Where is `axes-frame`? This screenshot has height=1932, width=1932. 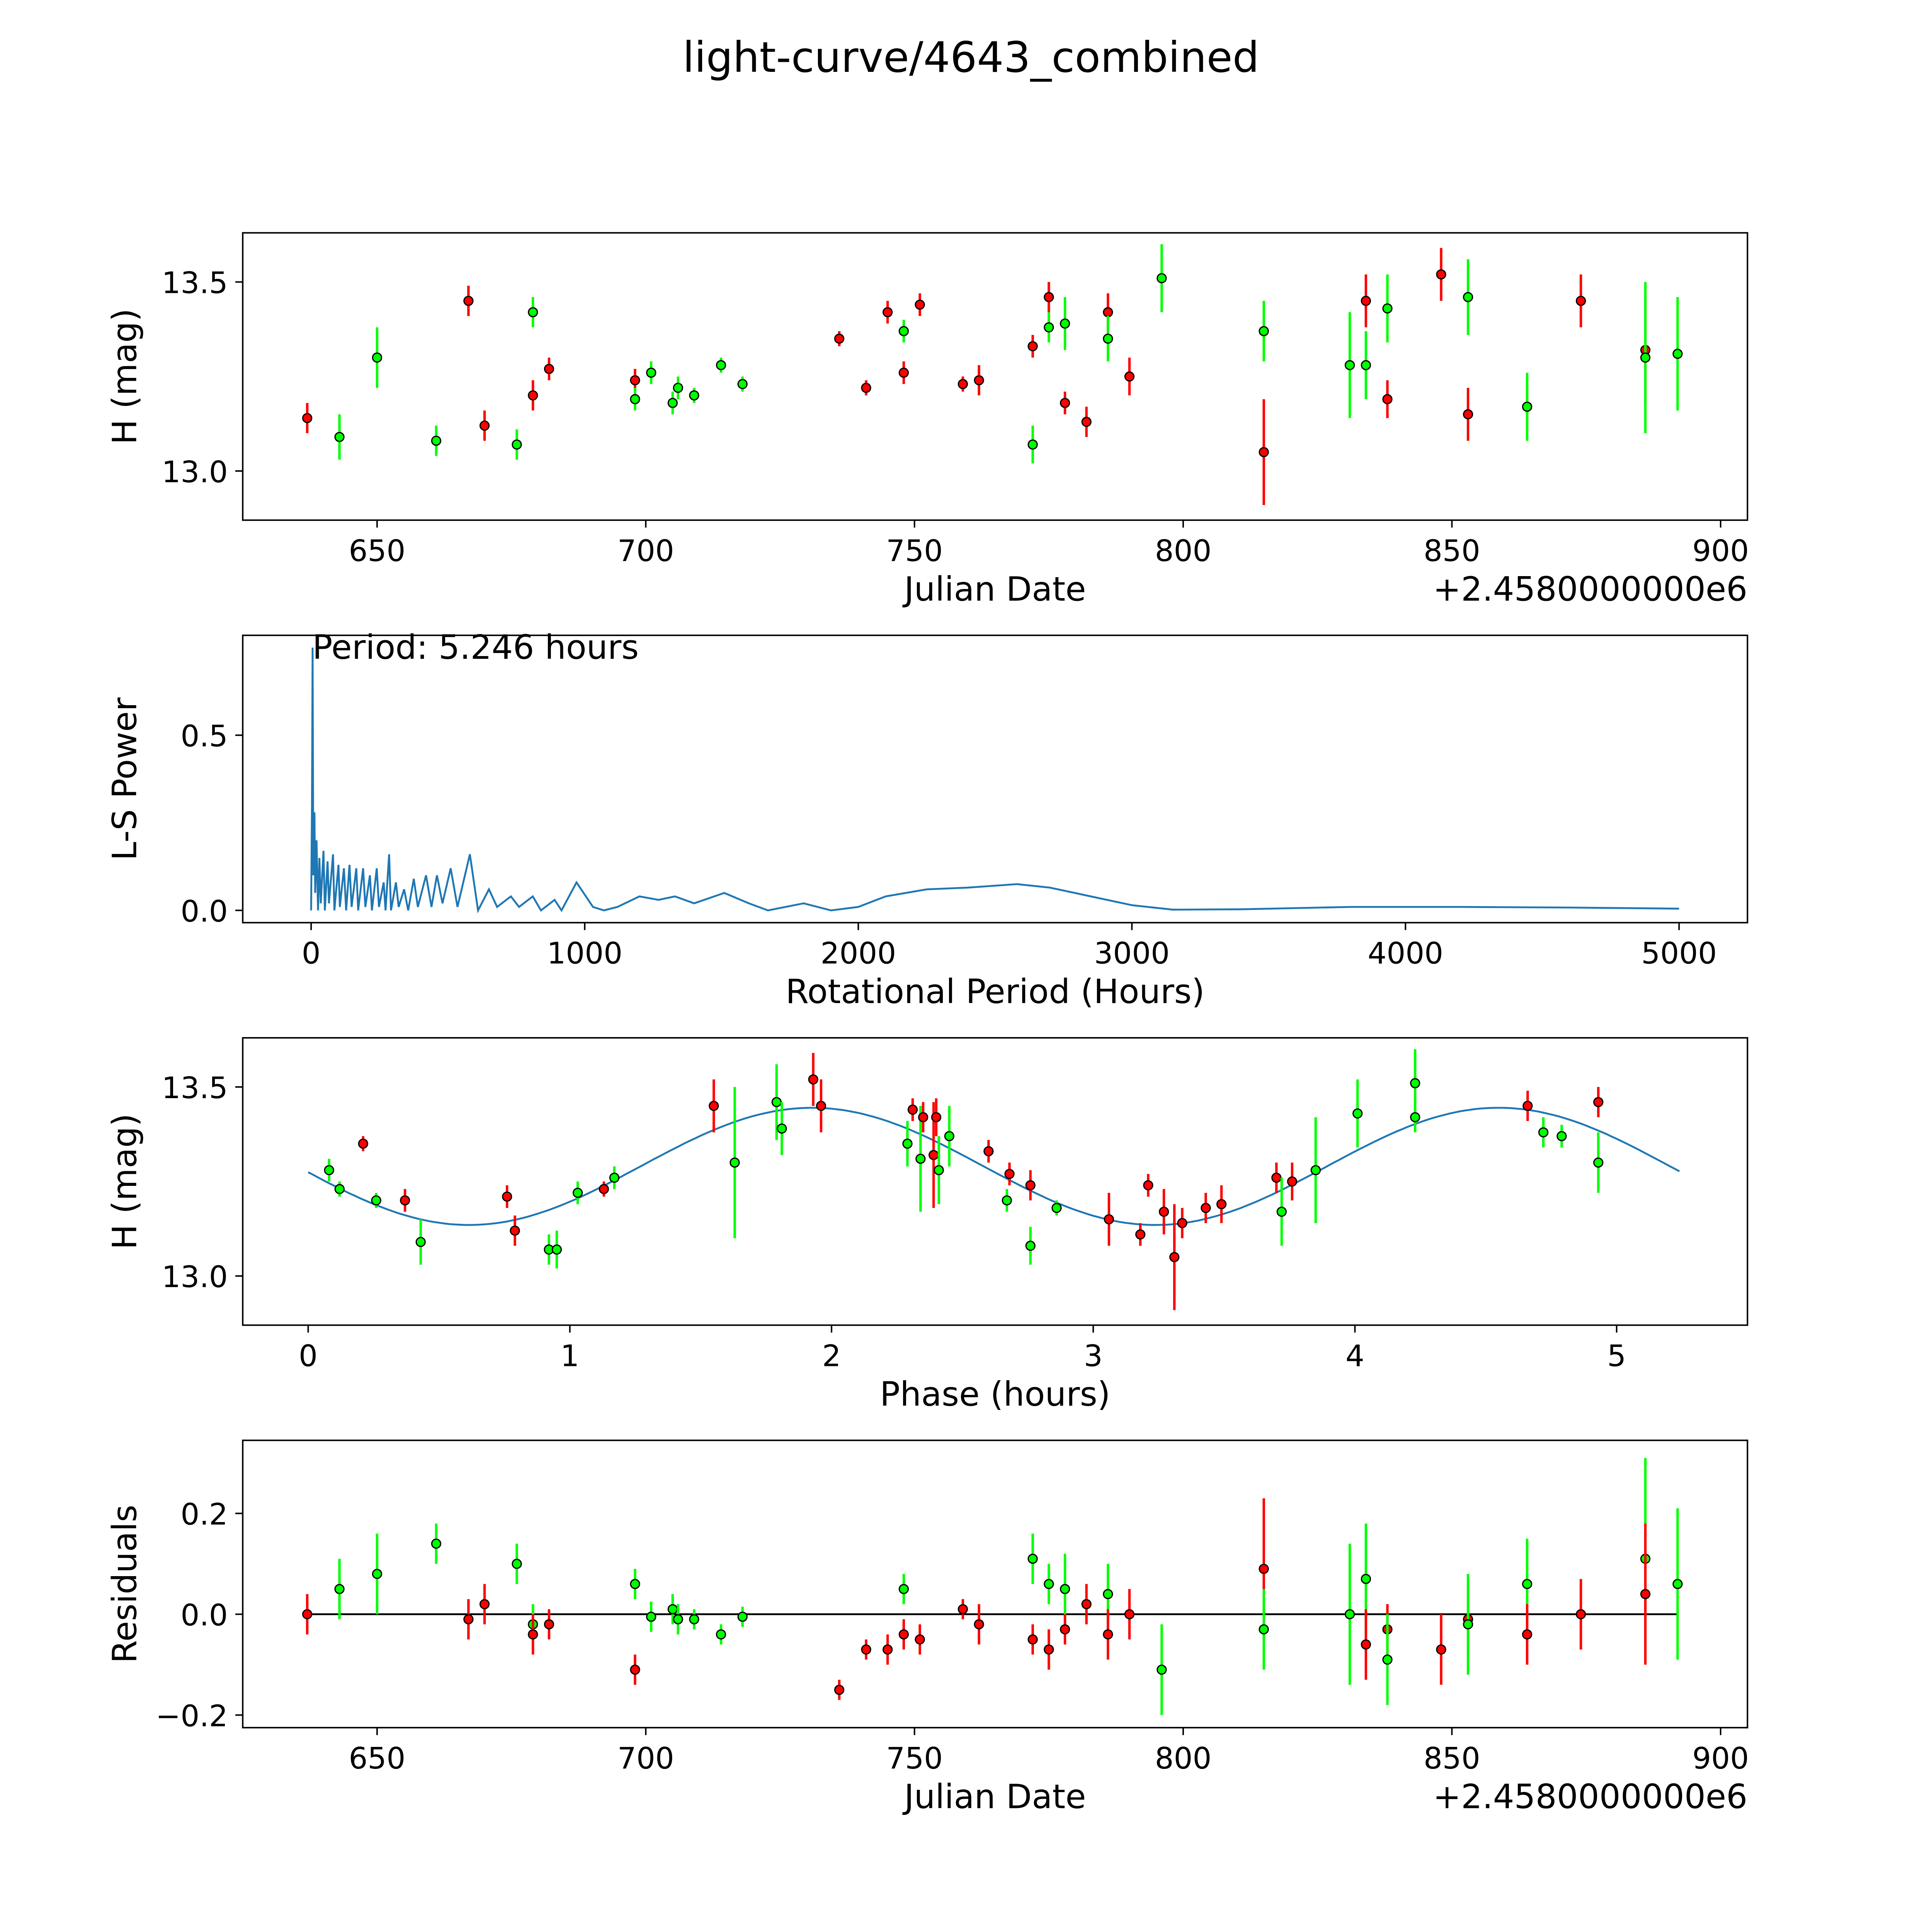 axes-frame is located at coordinates (995, 1182).